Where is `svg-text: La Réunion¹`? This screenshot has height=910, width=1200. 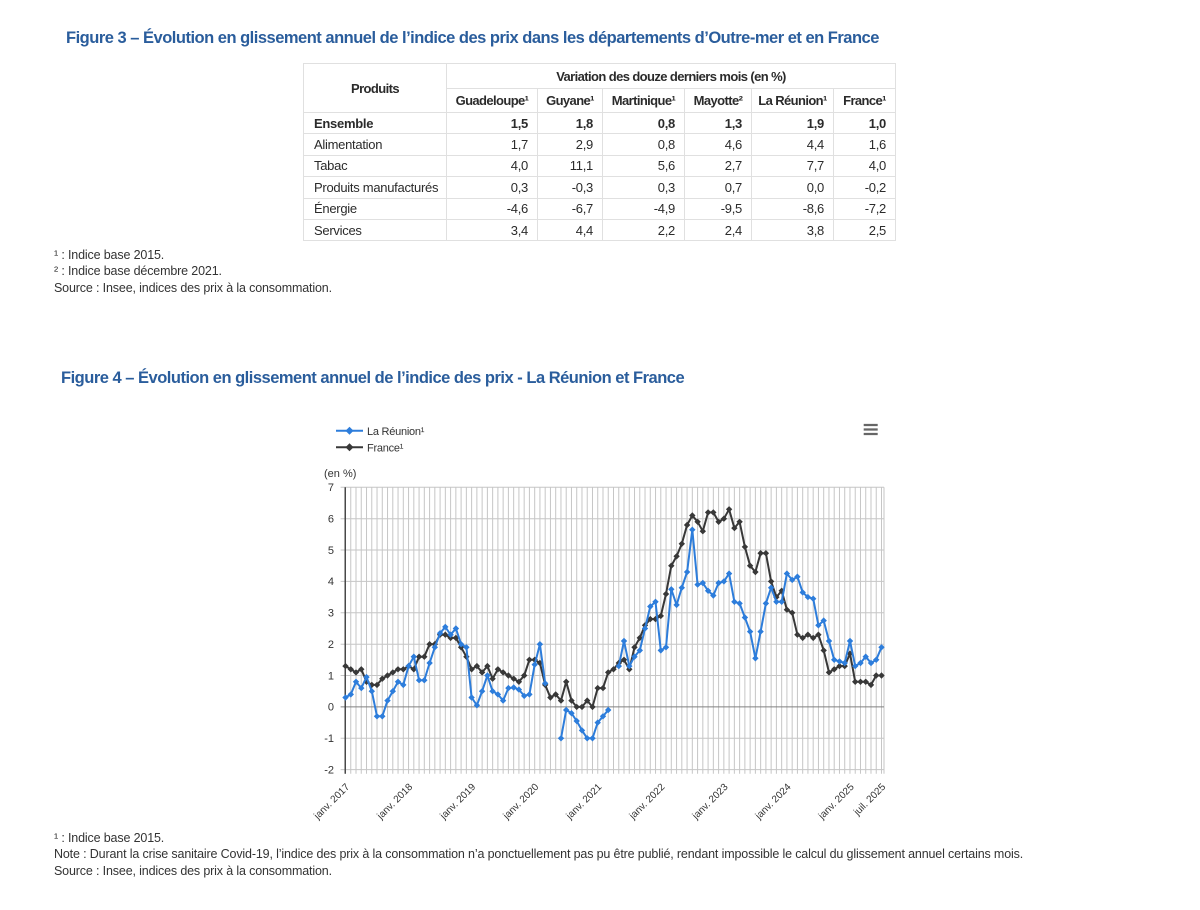 svg-text: La Réunion¹ is located at coordinates (396, 432).